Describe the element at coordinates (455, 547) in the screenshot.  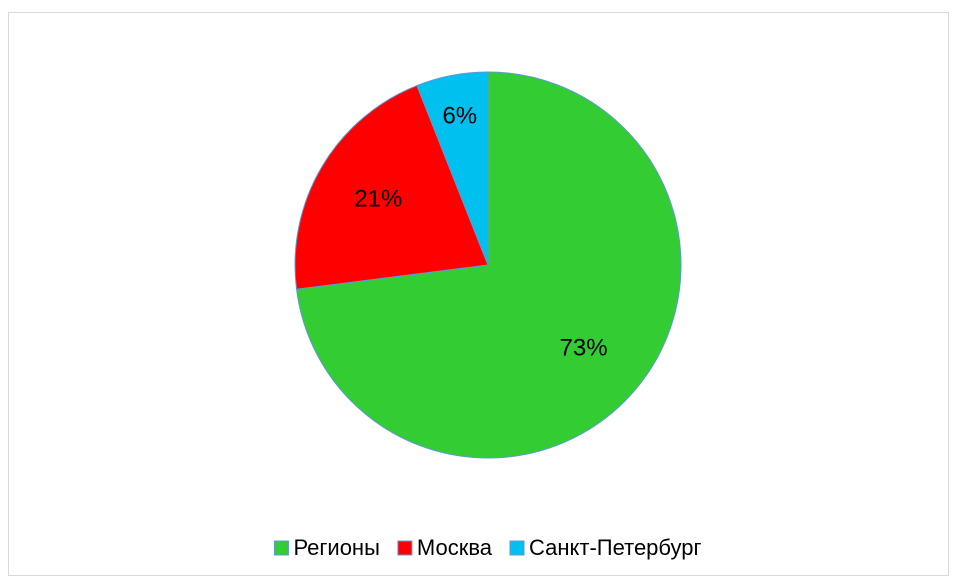
I see `legend-label: Москва` at that location.